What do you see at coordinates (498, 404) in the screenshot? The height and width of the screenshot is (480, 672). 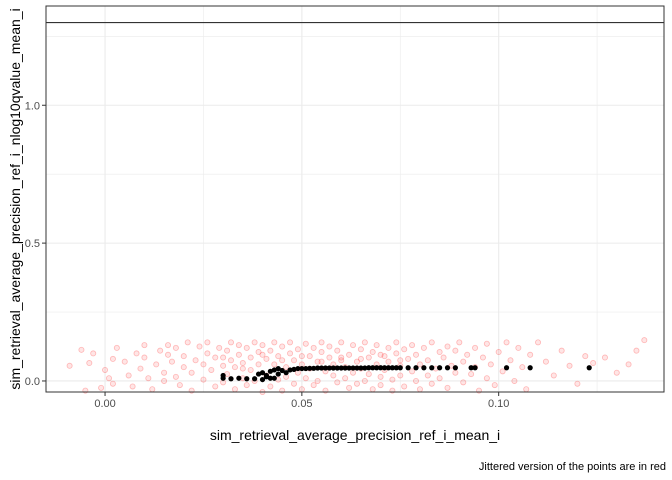 I see `x-tick-label: 0.10` at bounding box center [498, 404].